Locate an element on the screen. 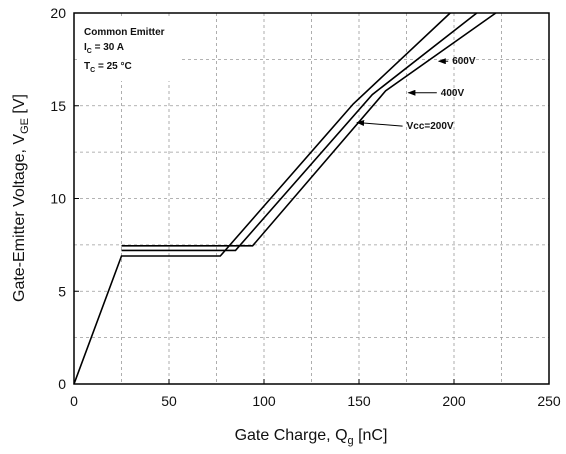 This screenshot has height=454, width=566. conditions-line-1: Common Emitter is located at coordinates (124, 32).